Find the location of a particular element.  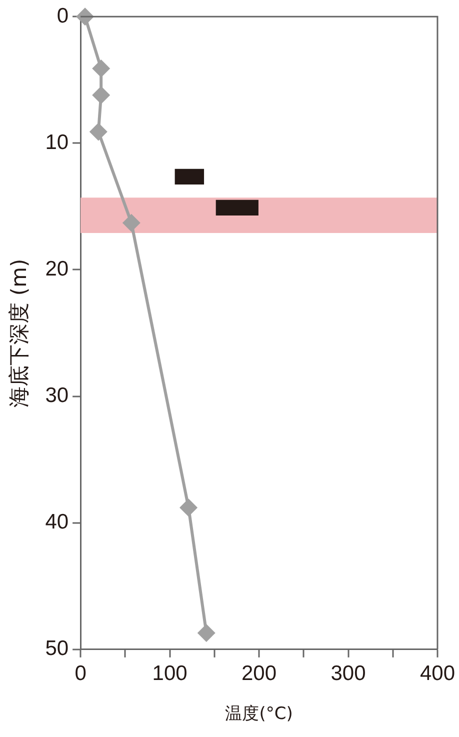

x-tick-label: 0 is located at coordinates (80, 673).